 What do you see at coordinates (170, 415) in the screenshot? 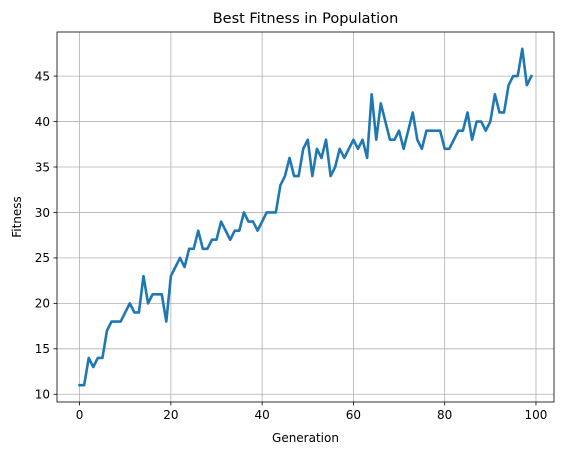
I see `x-tick-label: 20` at bounding box center [170, 415].